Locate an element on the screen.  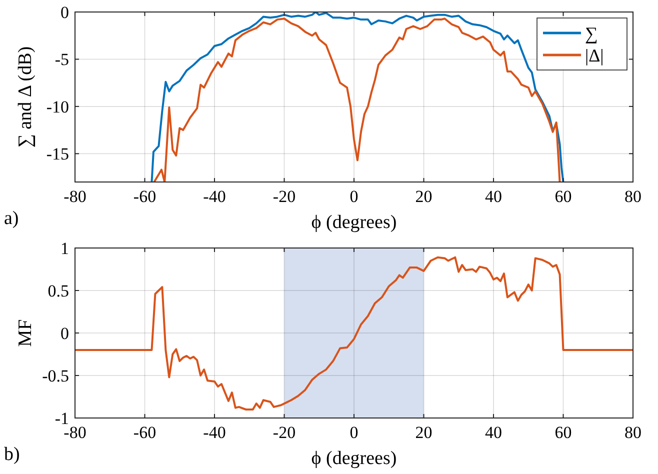
text: b) is located at coordinates (12, 454).